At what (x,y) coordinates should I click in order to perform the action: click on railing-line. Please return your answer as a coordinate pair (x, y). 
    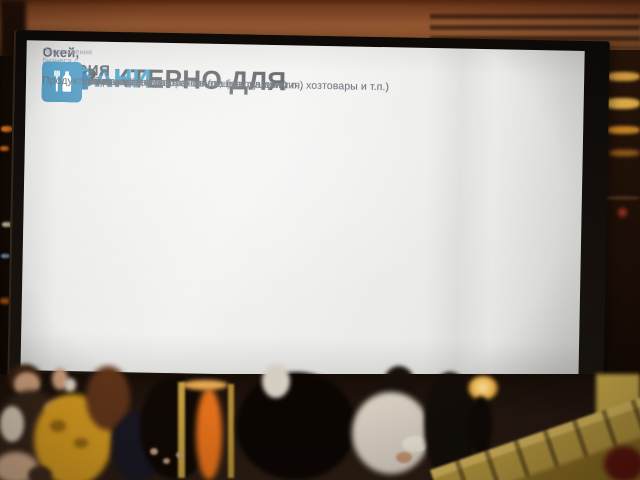
    Looking at the image, I should click on (623, 198).